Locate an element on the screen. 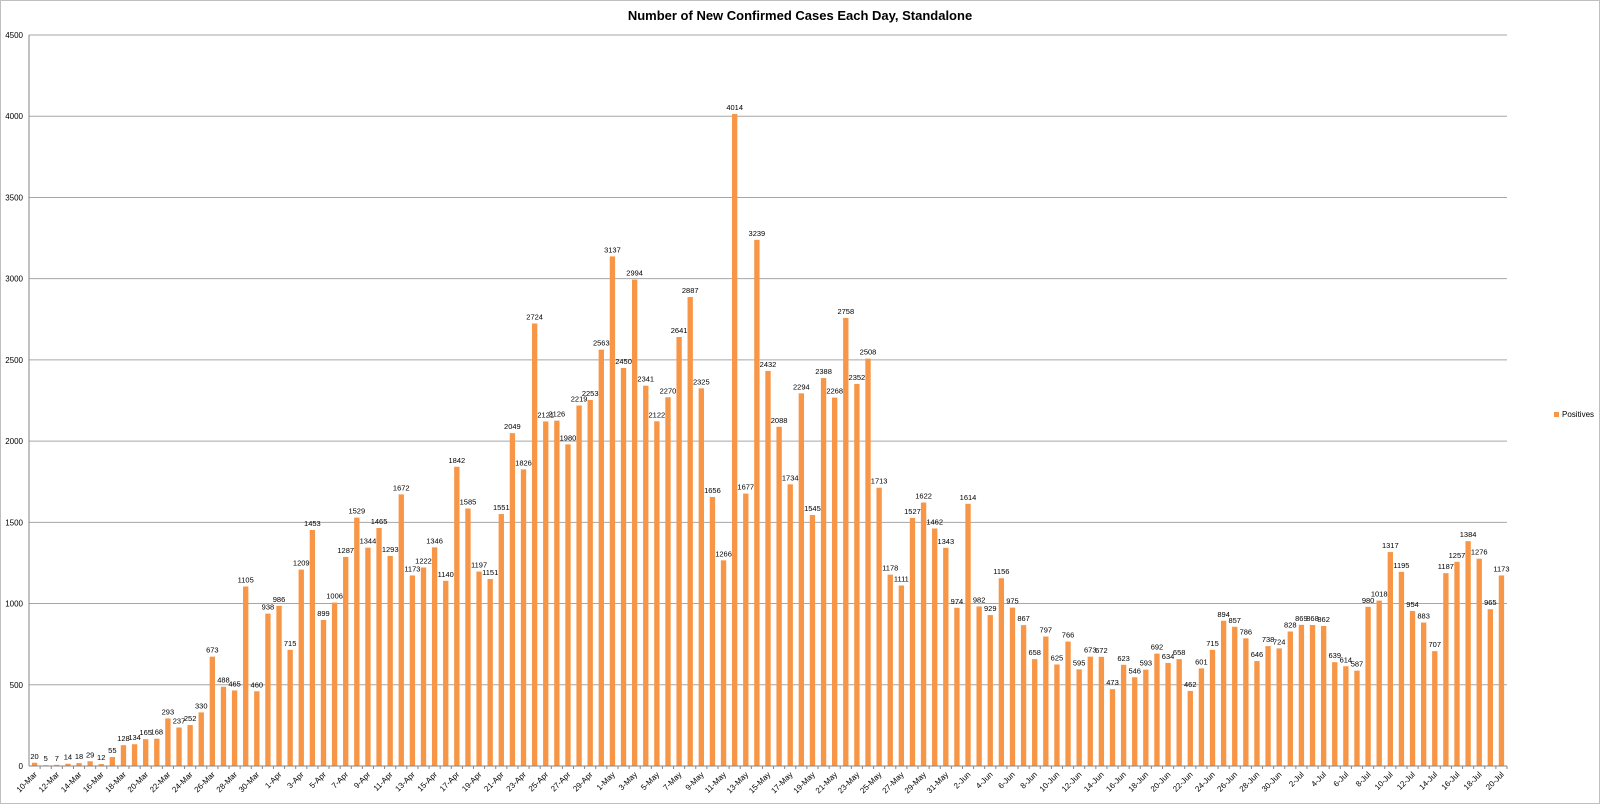 The image size is (1600, 804). data-label: 797 is located at coordinates (1046, 630).